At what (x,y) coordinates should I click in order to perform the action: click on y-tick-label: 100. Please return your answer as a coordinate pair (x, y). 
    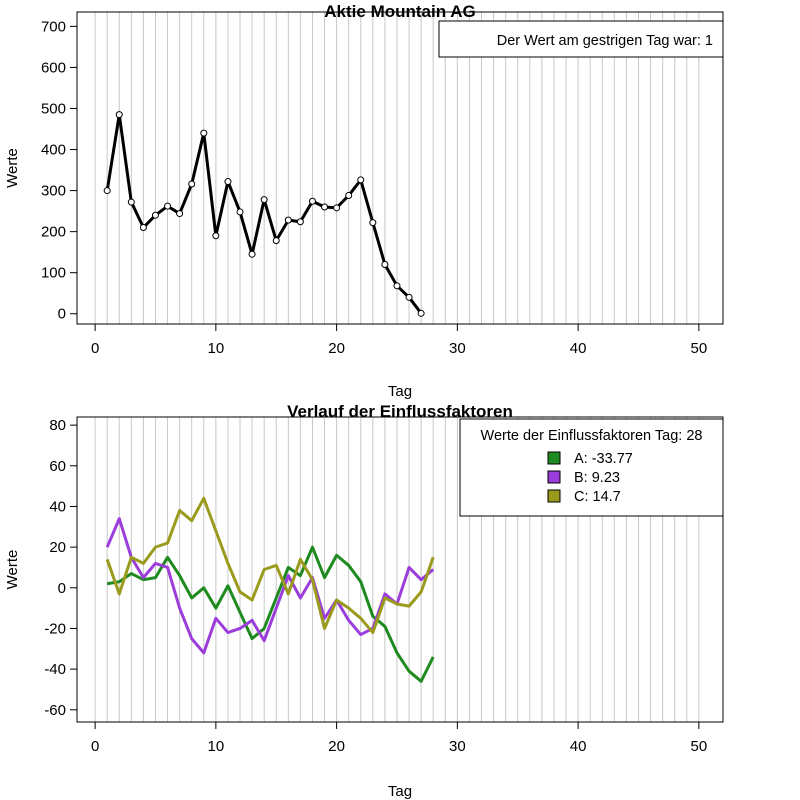
    Looking at the image, I should click on (53, 273).